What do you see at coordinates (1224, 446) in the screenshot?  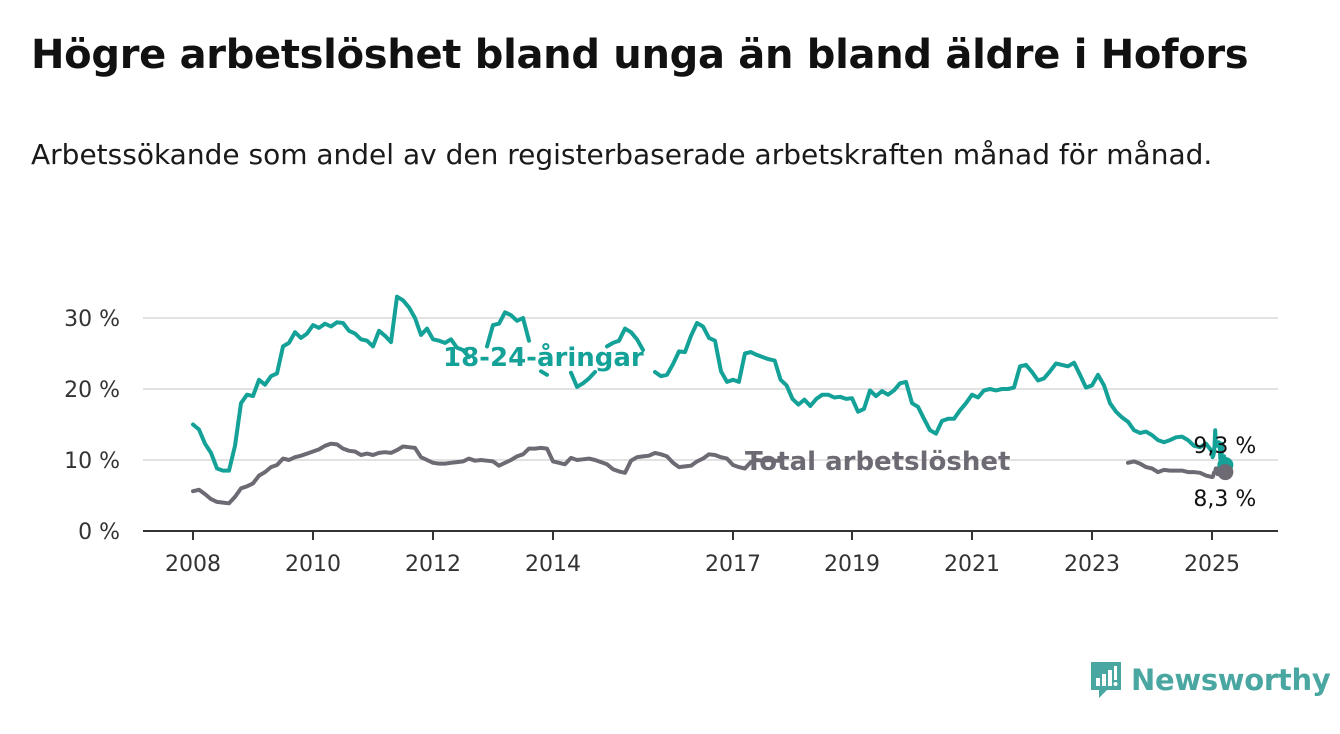 I see `end-label-youth: 9,3 %` at bounding box center [1224, 446].